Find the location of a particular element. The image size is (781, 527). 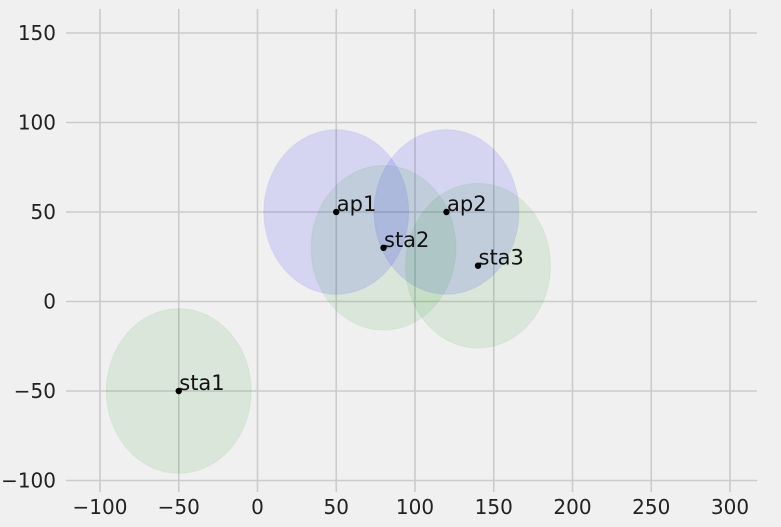

y-tick-label: 100 is located at coordinates (37, 123).